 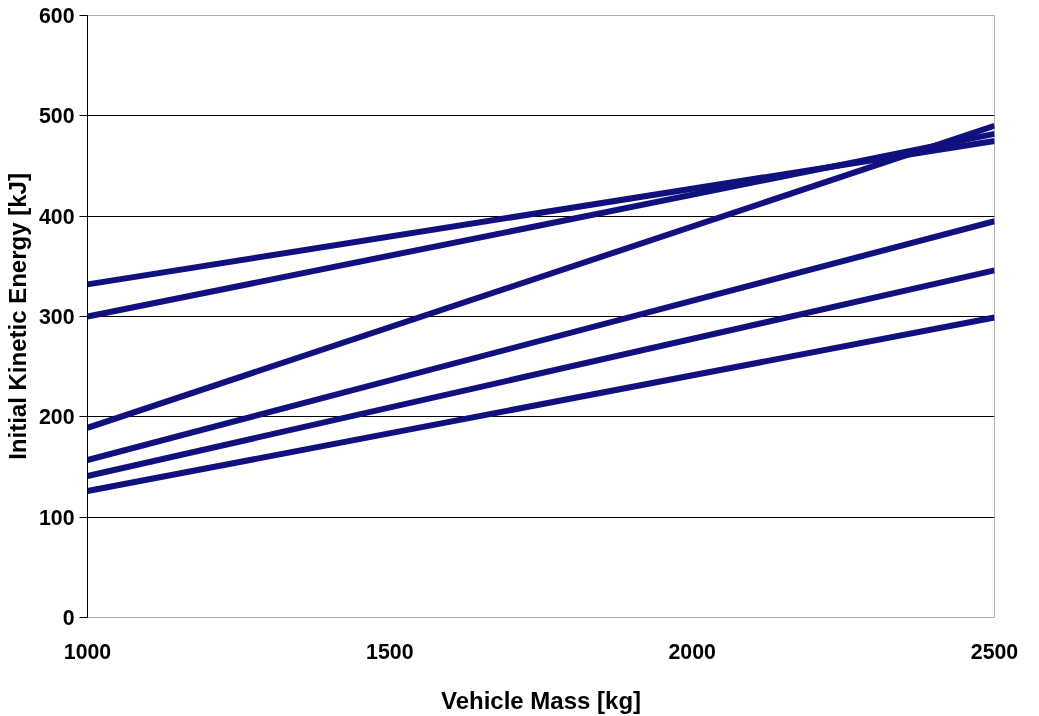 I want to click on x-tick-label: 1500, so click(x=390, y=651).